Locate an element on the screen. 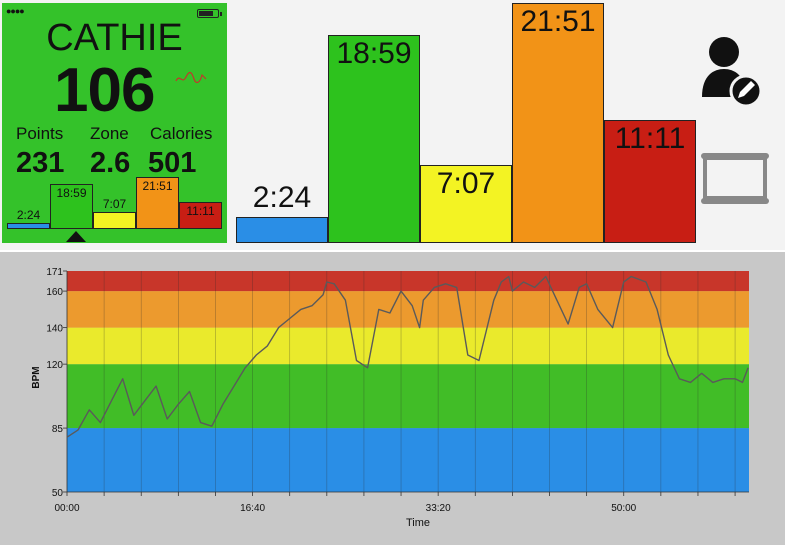 This screenshot has height=545, width=785. x-axis-title: Time is located at coordinates (418, 523).